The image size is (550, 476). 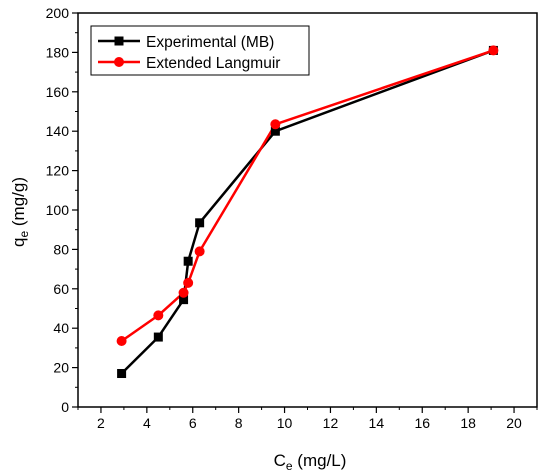 What do you see at coordinates (119, 62) in the screenshot?
I see `legend-marker-langmuir` at bounding box center [119, 62].